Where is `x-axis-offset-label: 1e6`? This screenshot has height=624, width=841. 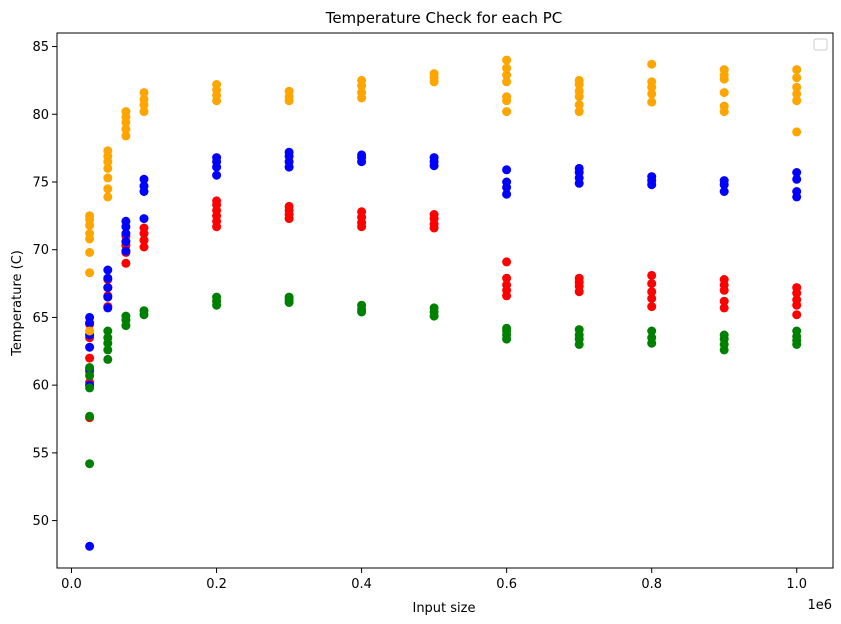
x-axis-offset-label: 1e6 is located at coordinates (819, 605).